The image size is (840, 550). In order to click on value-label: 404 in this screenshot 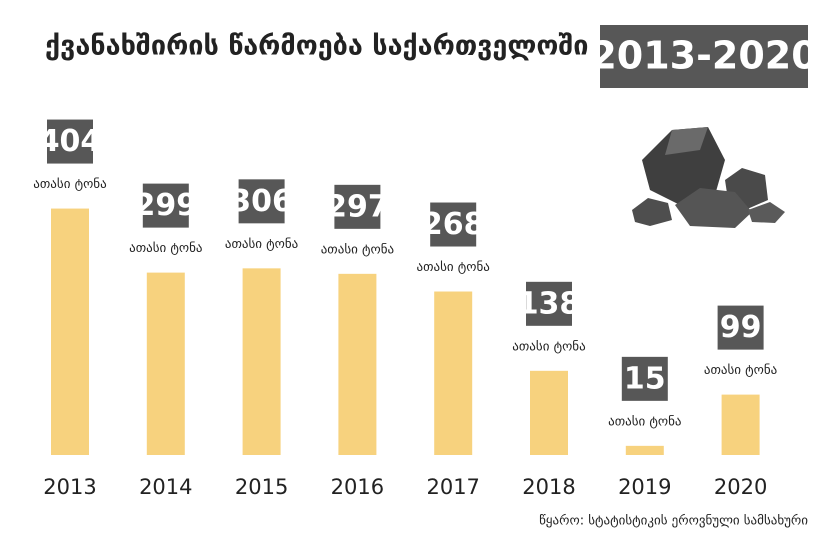, I will do `click(70, 141)`.